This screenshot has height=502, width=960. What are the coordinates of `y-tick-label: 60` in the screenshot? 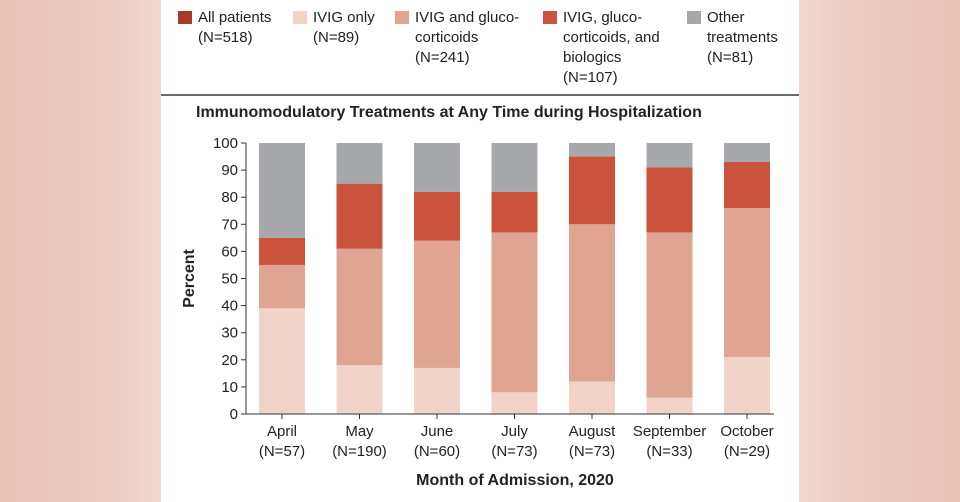 It's located at (229, 251).